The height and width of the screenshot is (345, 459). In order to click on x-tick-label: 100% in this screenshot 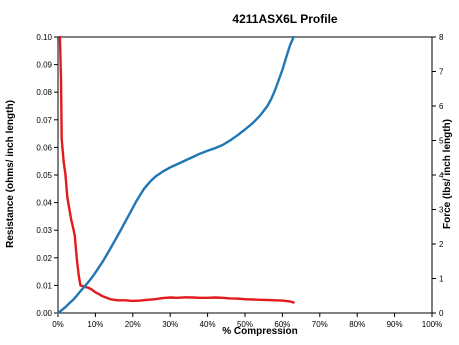, I will do `click(432, 324)`.